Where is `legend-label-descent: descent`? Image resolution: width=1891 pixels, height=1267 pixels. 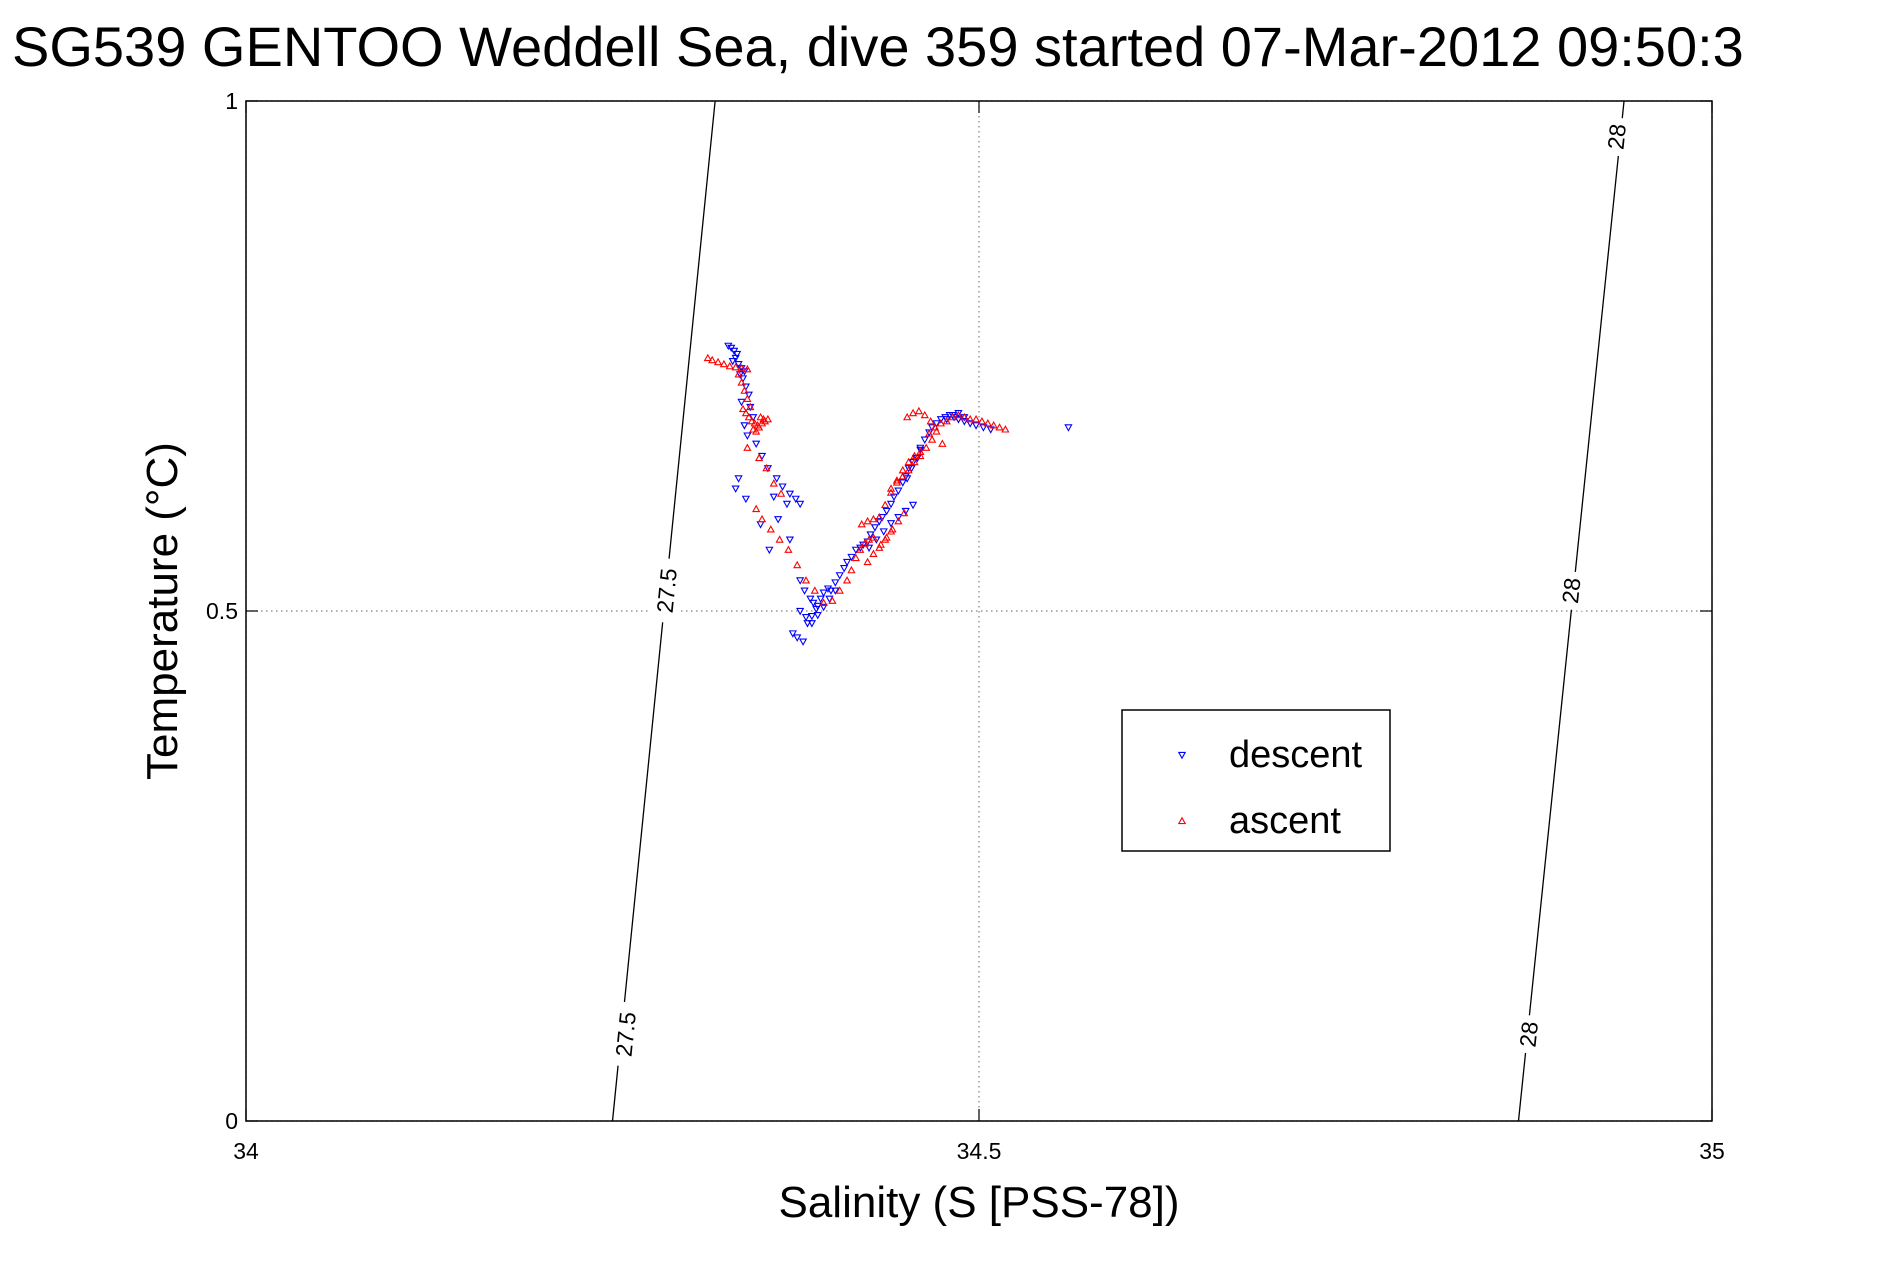 legend-label-descent: descent is located at coordinates (1296, 755).